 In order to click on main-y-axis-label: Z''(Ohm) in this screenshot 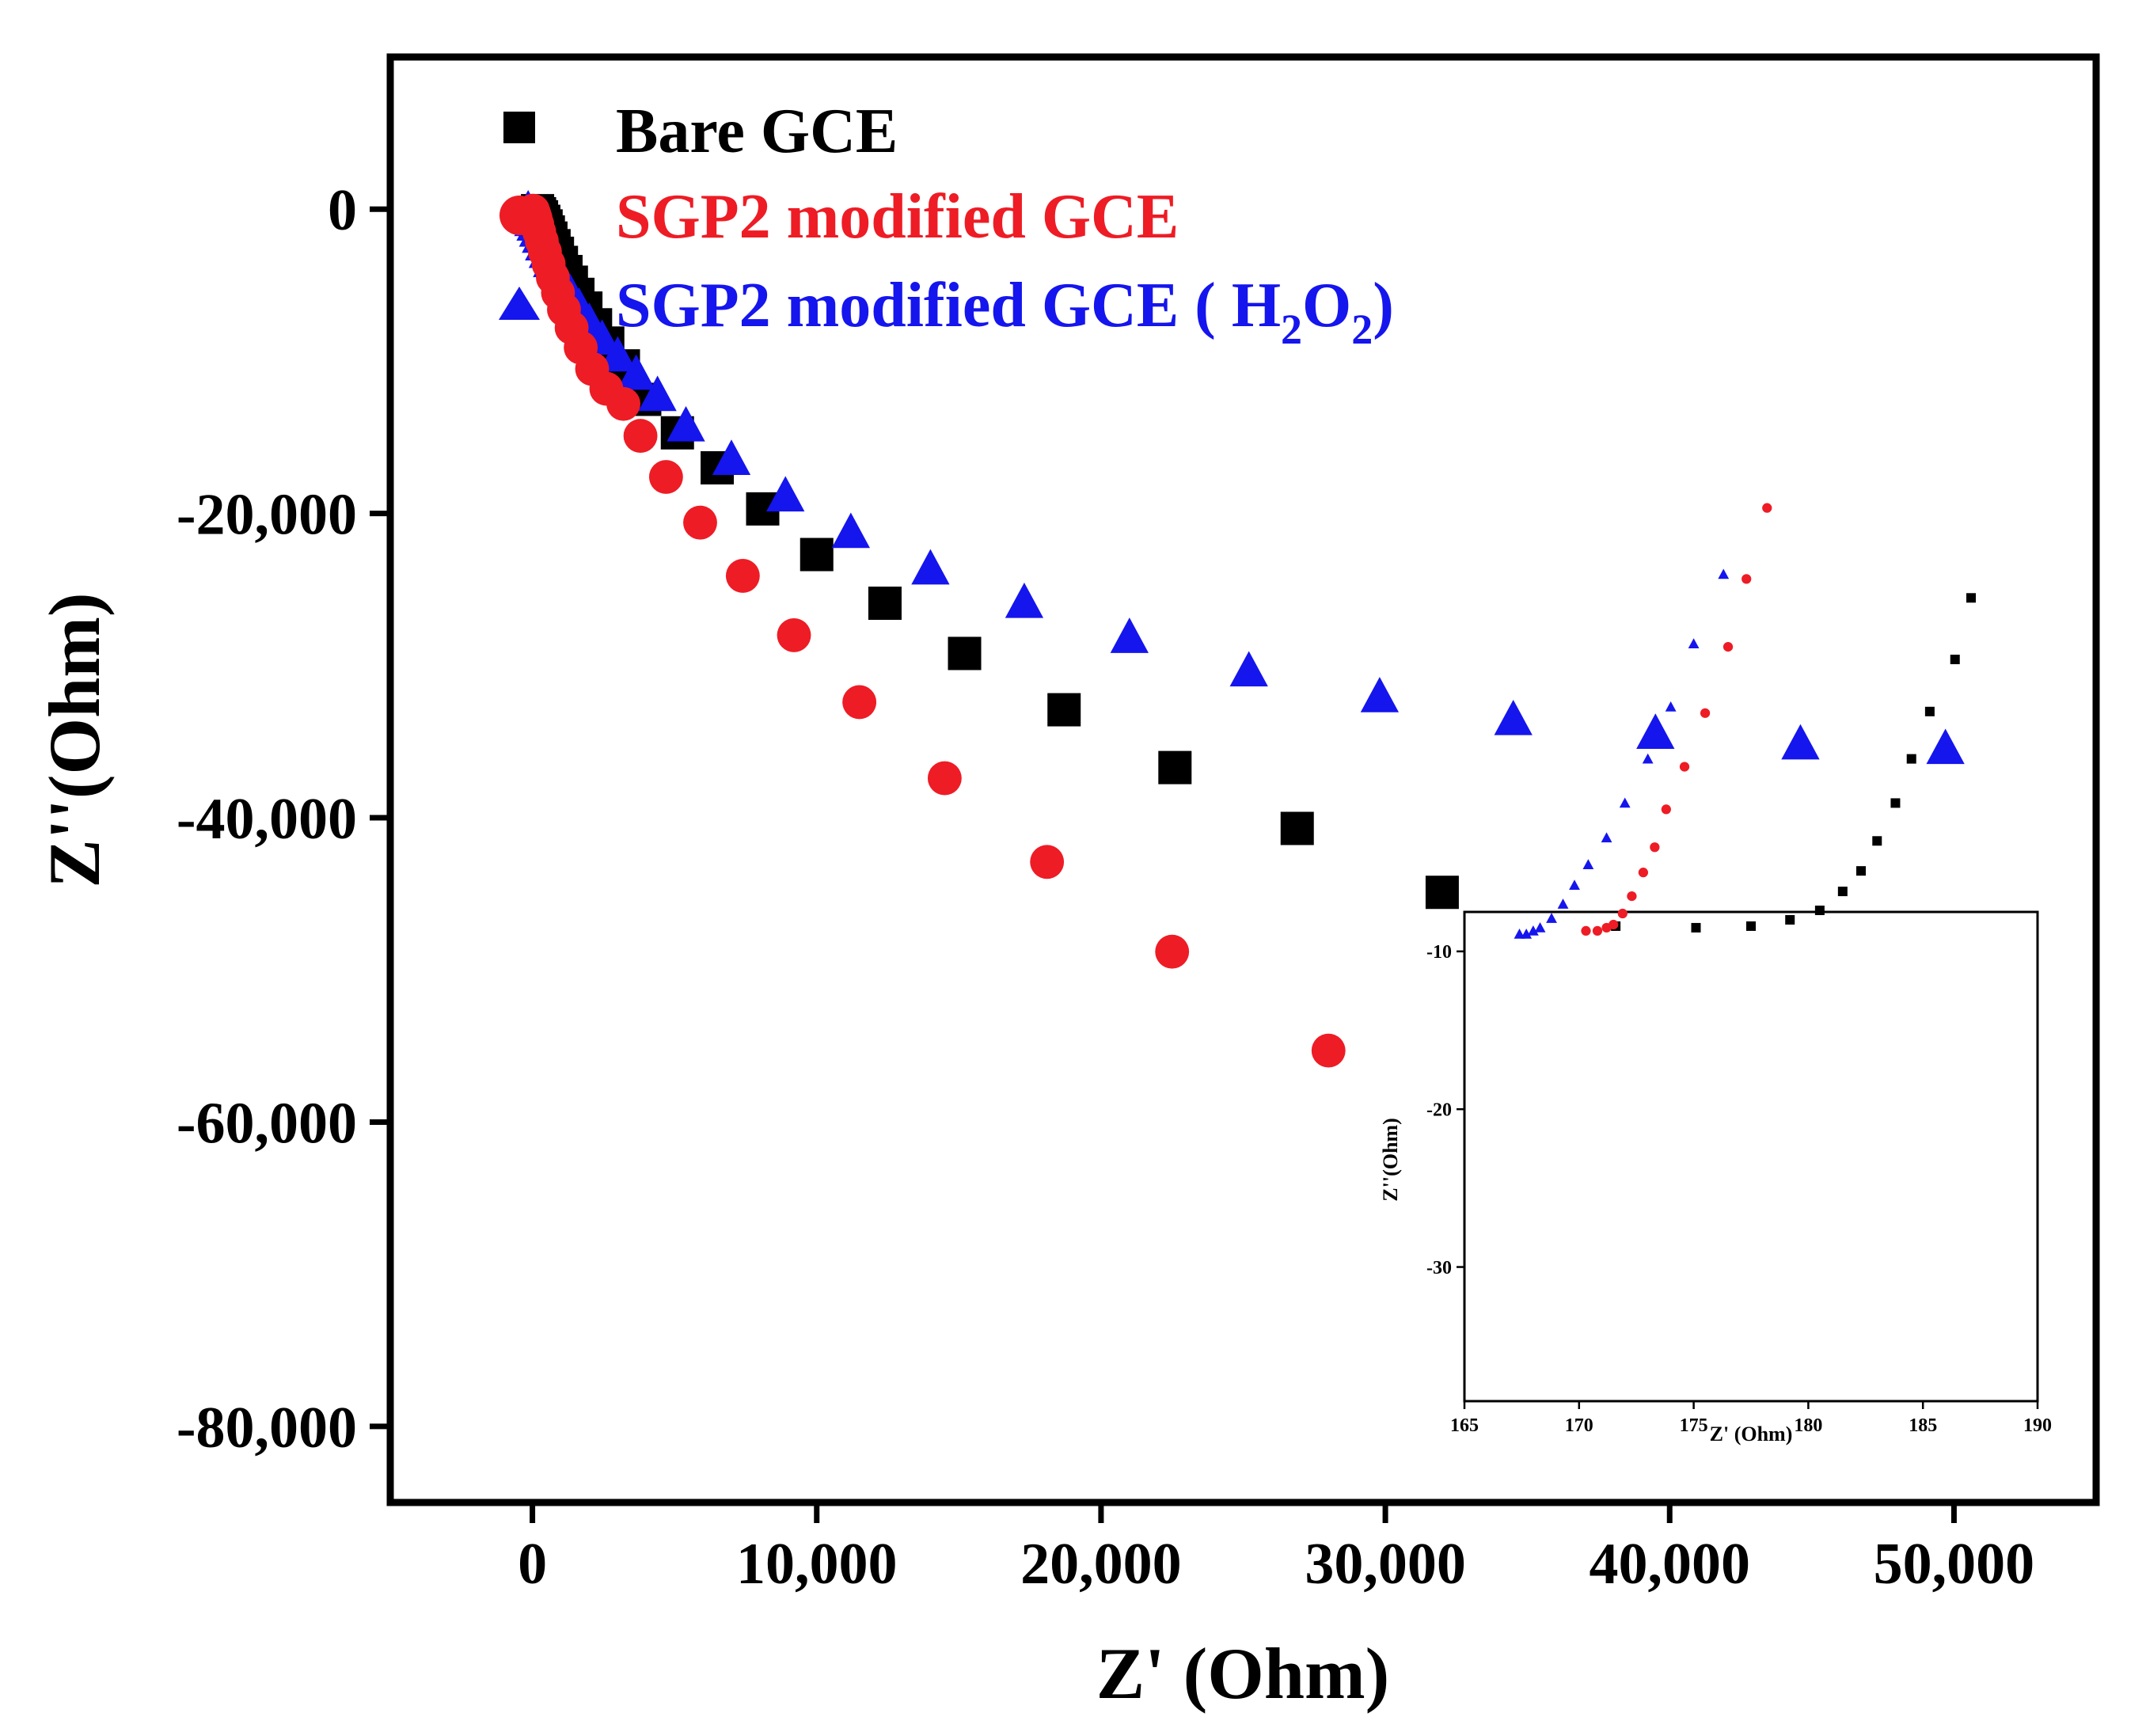, I will do `click(74, 739)`.